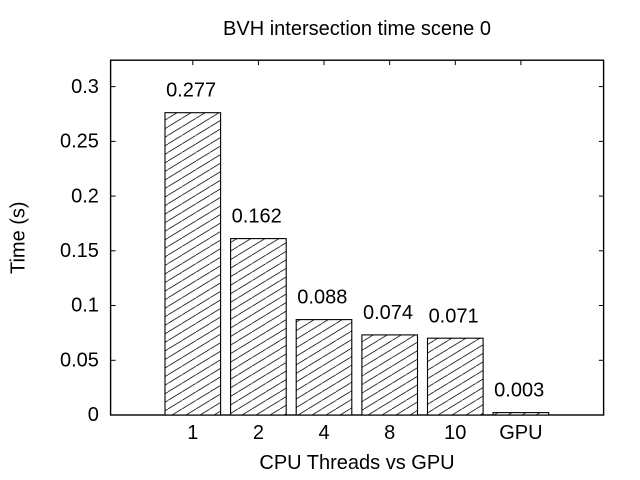  I want to click on svg-text: 0.3, so click(85, 87).